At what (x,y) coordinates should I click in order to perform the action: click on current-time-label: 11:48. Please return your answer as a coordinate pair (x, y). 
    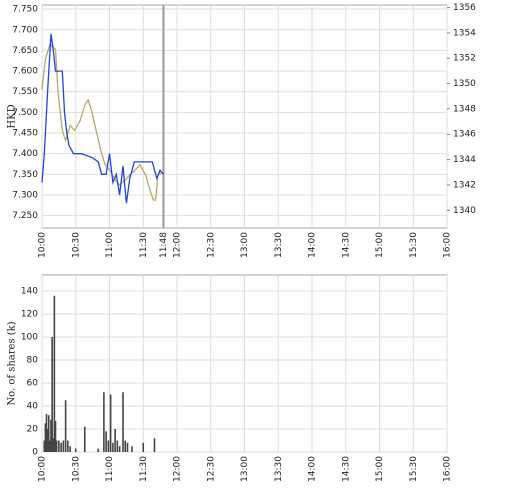
    Looking at the image, I should click on (164, 245).